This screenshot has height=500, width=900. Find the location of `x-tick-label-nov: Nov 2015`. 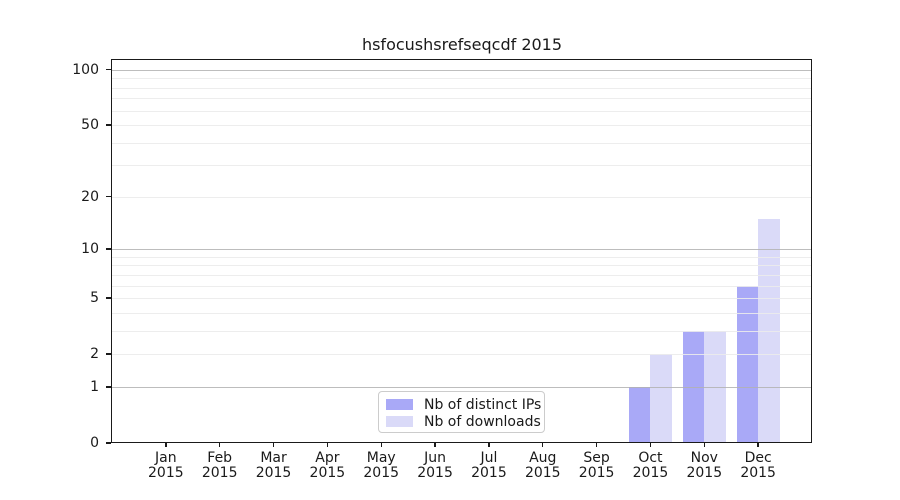

x-tick-label-nov: Nov 2015 is located at coordinates (704, 465).